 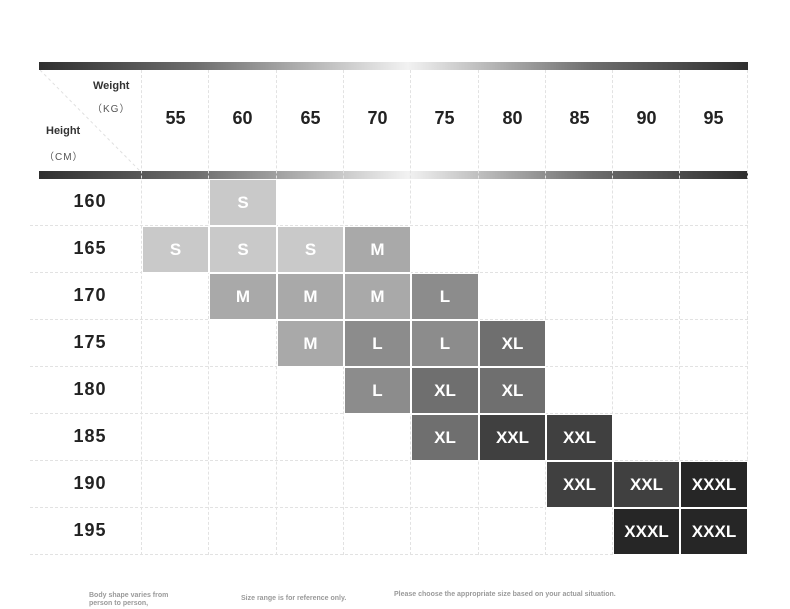 What do you see at coordinates (90, 342) in the screenshot?
I see `height-row-header: 175` at bounding box center [90, 342].